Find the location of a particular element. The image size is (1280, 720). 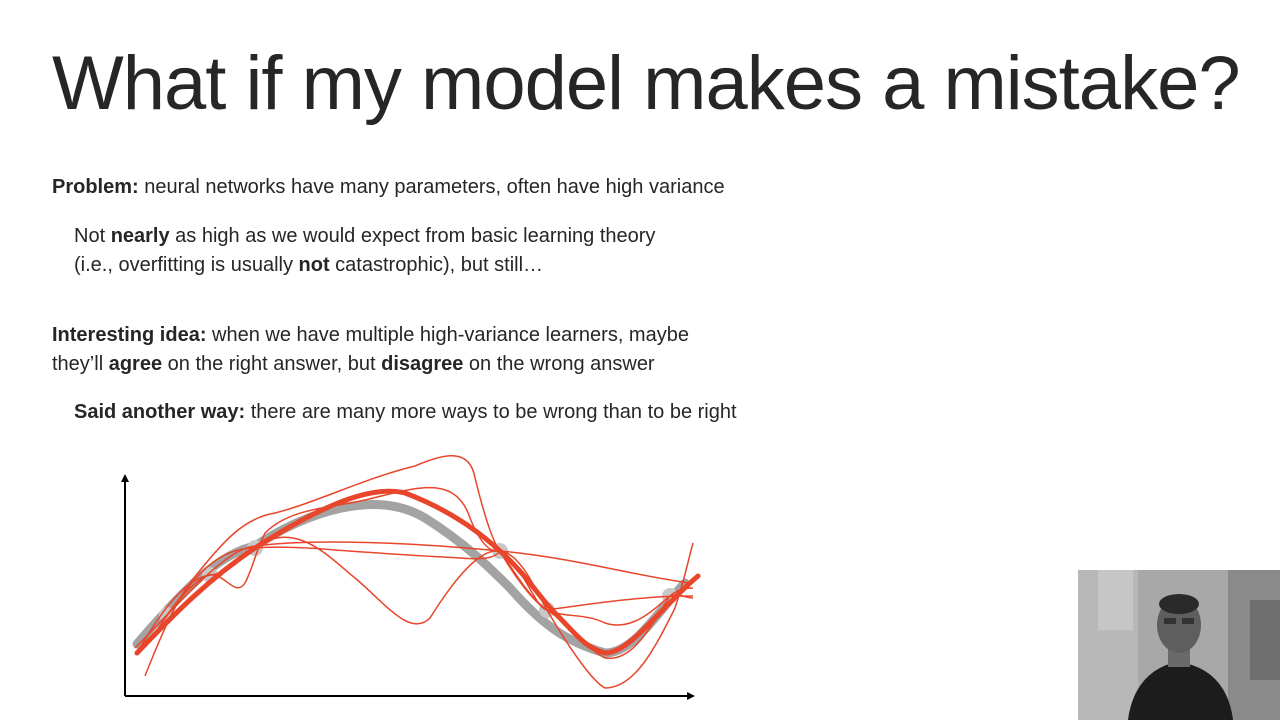

idea-bold-agree: agree is located at coordinates (135, 364).